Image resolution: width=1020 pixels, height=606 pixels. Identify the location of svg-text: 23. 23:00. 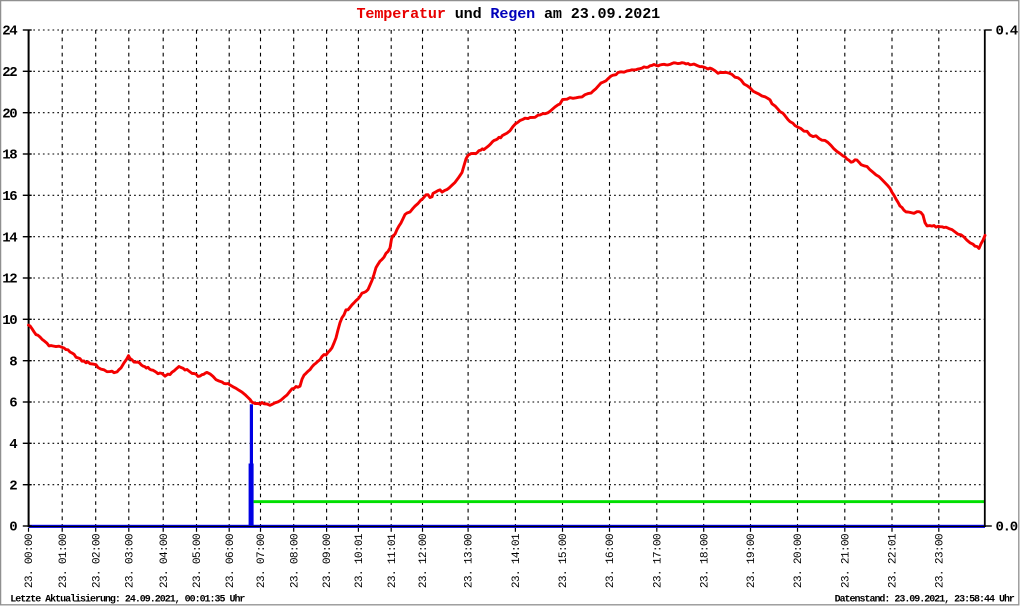
(940, 560).